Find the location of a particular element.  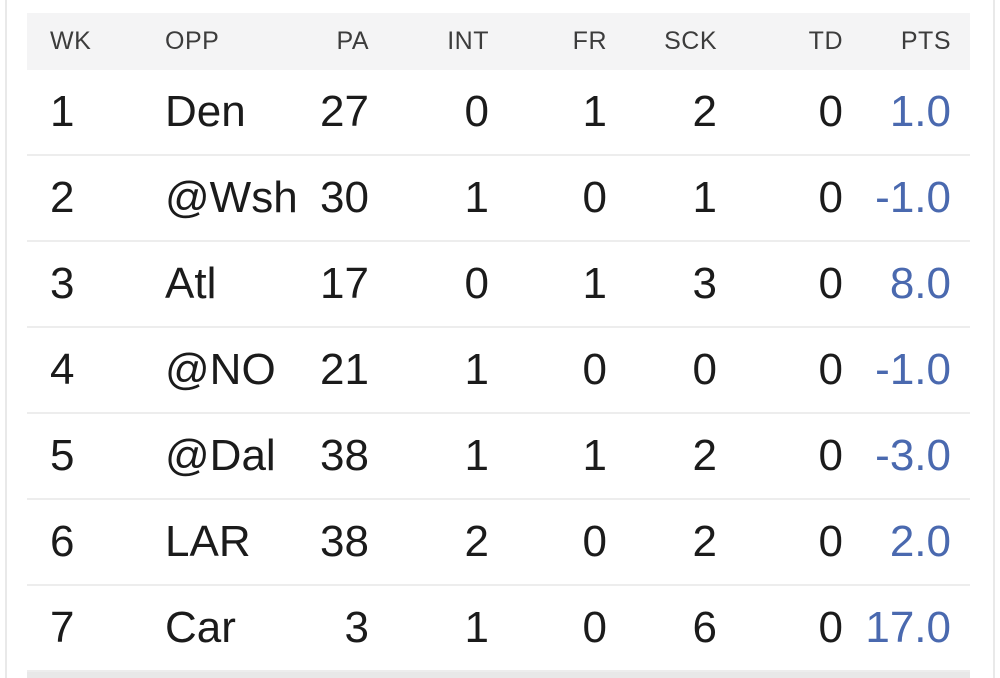

cell-sacks: 6 is located at coordinates (704, 627).